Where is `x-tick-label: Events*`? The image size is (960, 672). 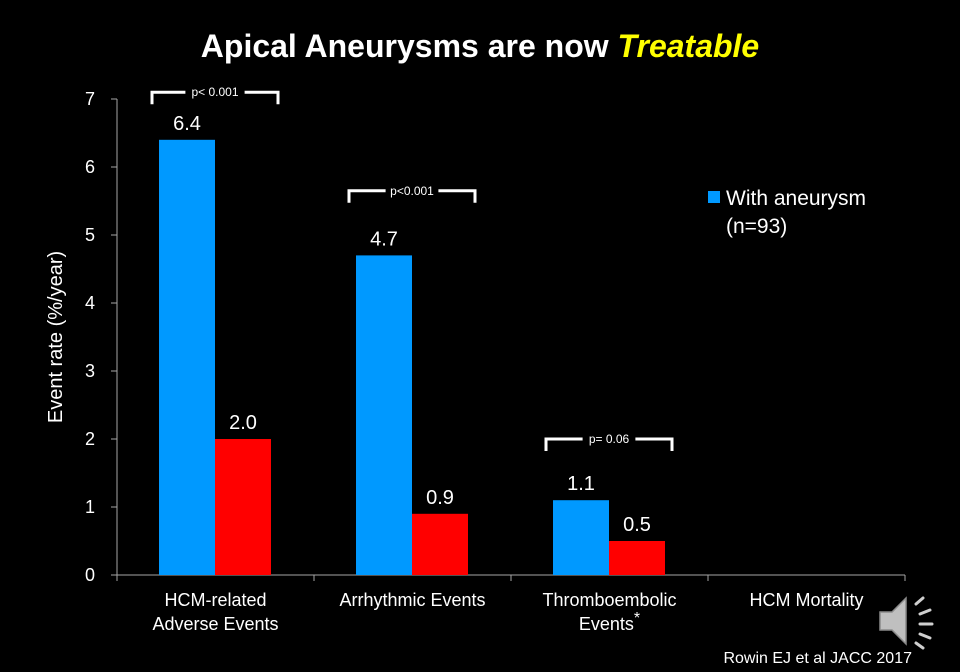 x-tick-label: Events* is located at coordinates (609, 622).